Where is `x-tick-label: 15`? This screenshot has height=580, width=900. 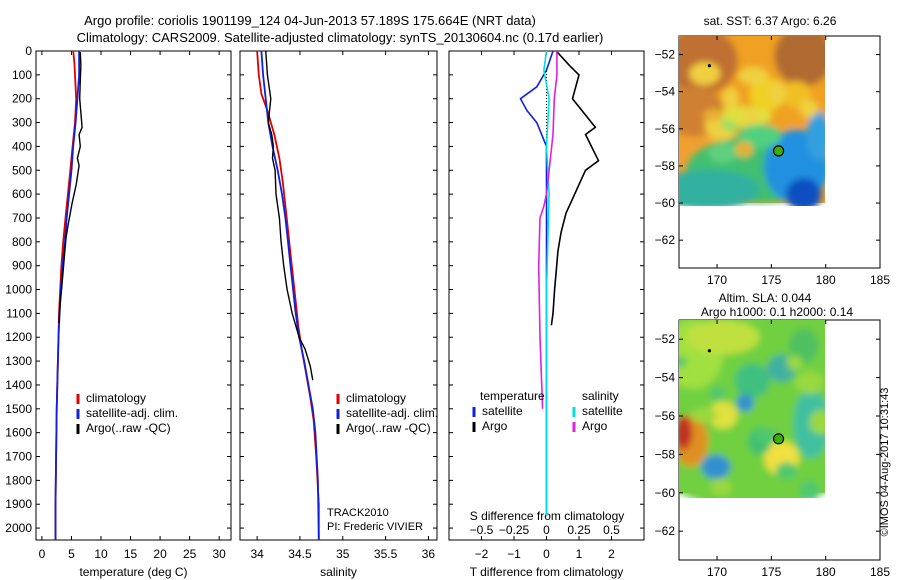
x-tick-label: 15 is located at coordinates (131, 554).